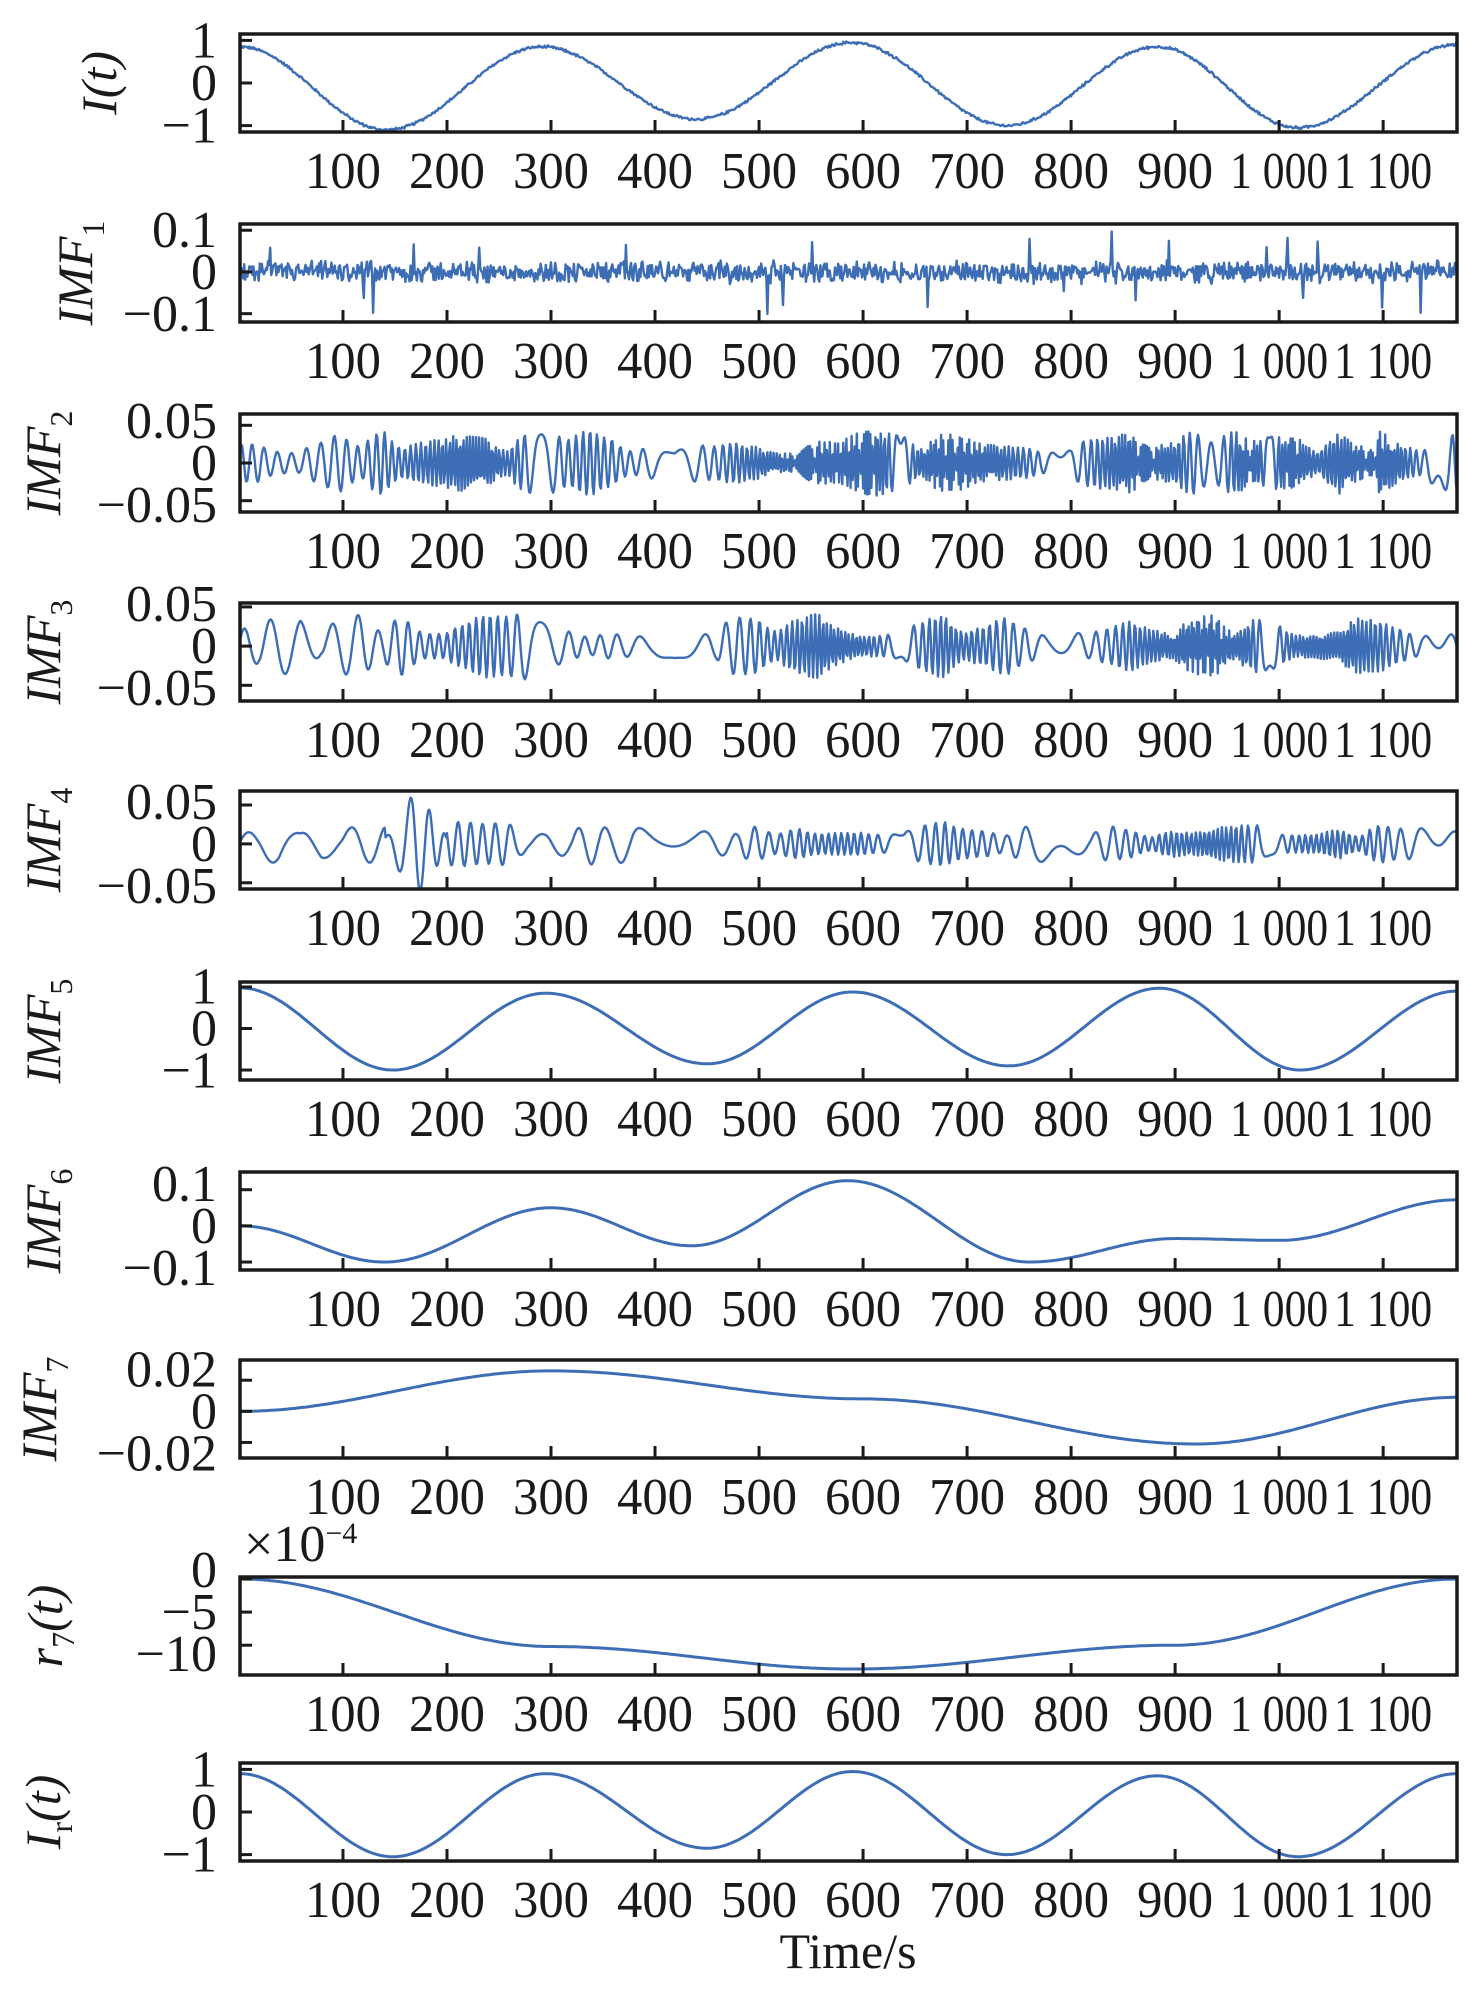 This screenshot has height=2012, width=1476. I want to click on series-line-irt, so click(848, 1814).